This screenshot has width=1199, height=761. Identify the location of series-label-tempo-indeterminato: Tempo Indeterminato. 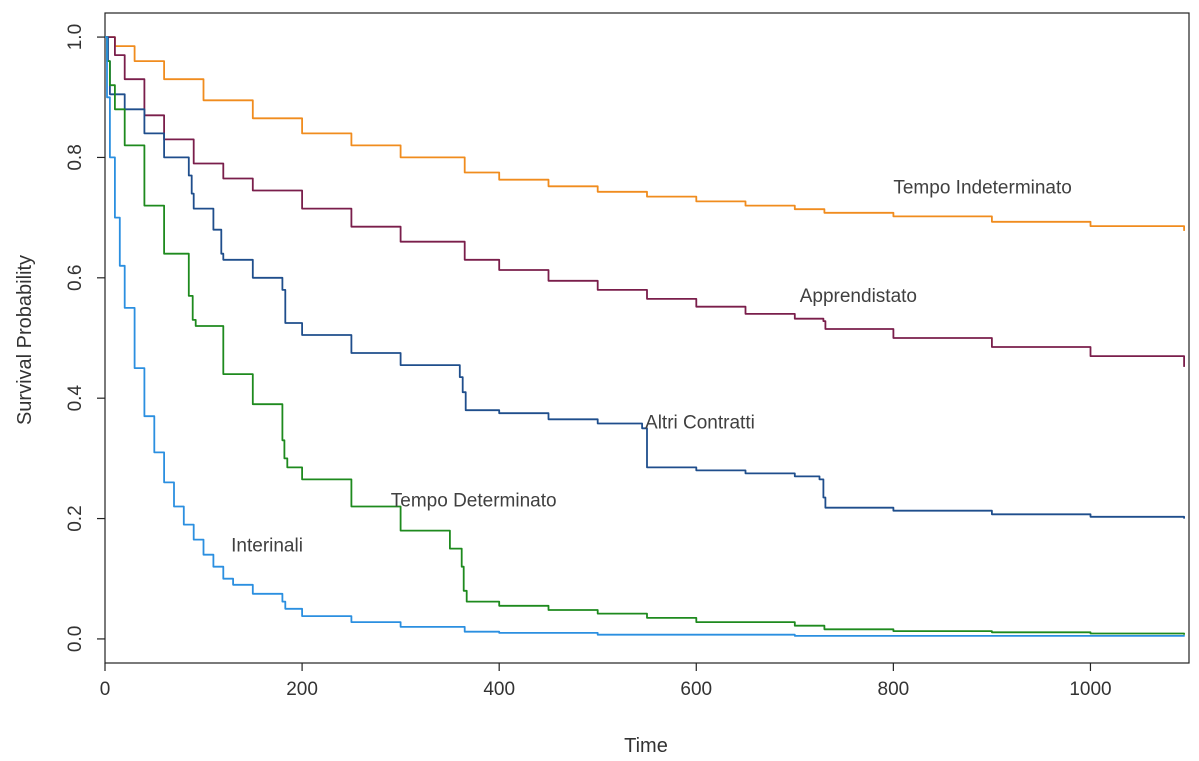
(982, 188).